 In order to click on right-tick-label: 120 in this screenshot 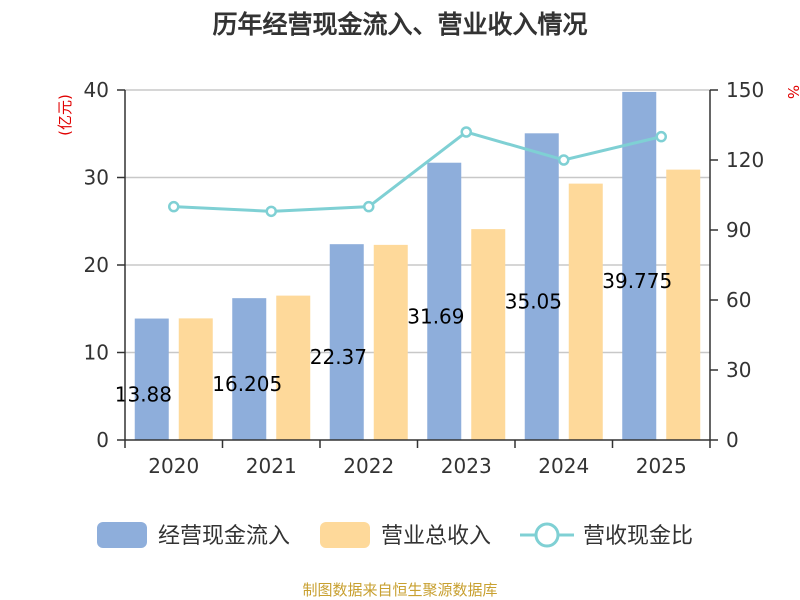, I will do `click(745, 160)`.